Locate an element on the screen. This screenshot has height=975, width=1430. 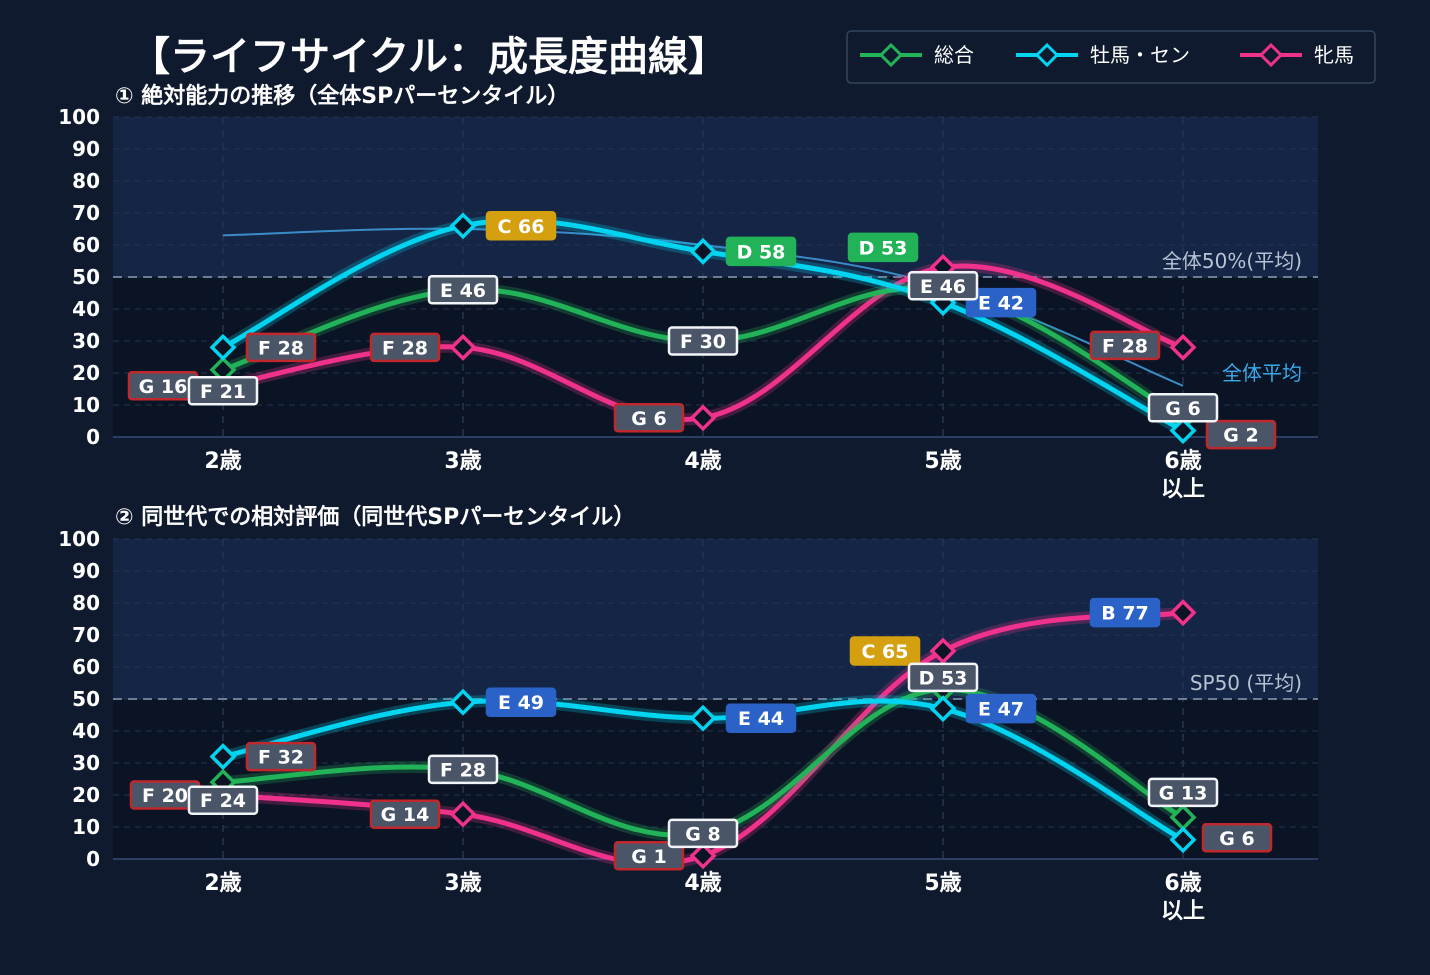
data-label: G 13 is located at coordinates (1183, 792).